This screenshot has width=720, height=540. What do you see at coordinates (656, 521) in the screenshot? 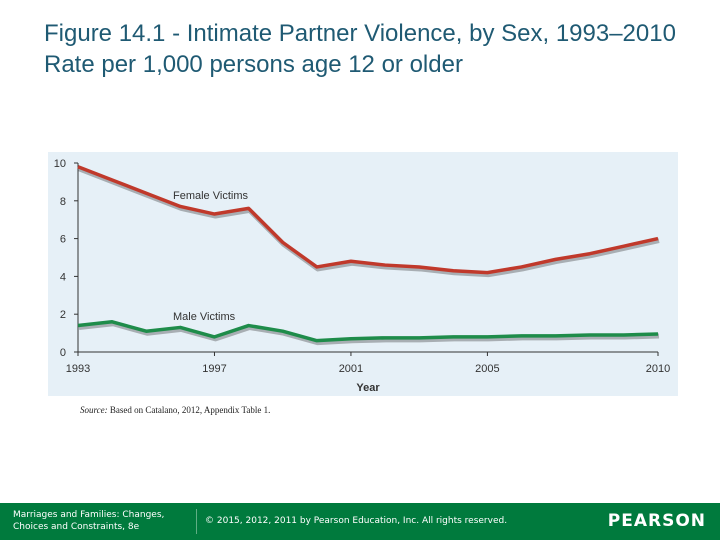
I see `pearson-logo: PEARSON` at bounding box center [656, 521].